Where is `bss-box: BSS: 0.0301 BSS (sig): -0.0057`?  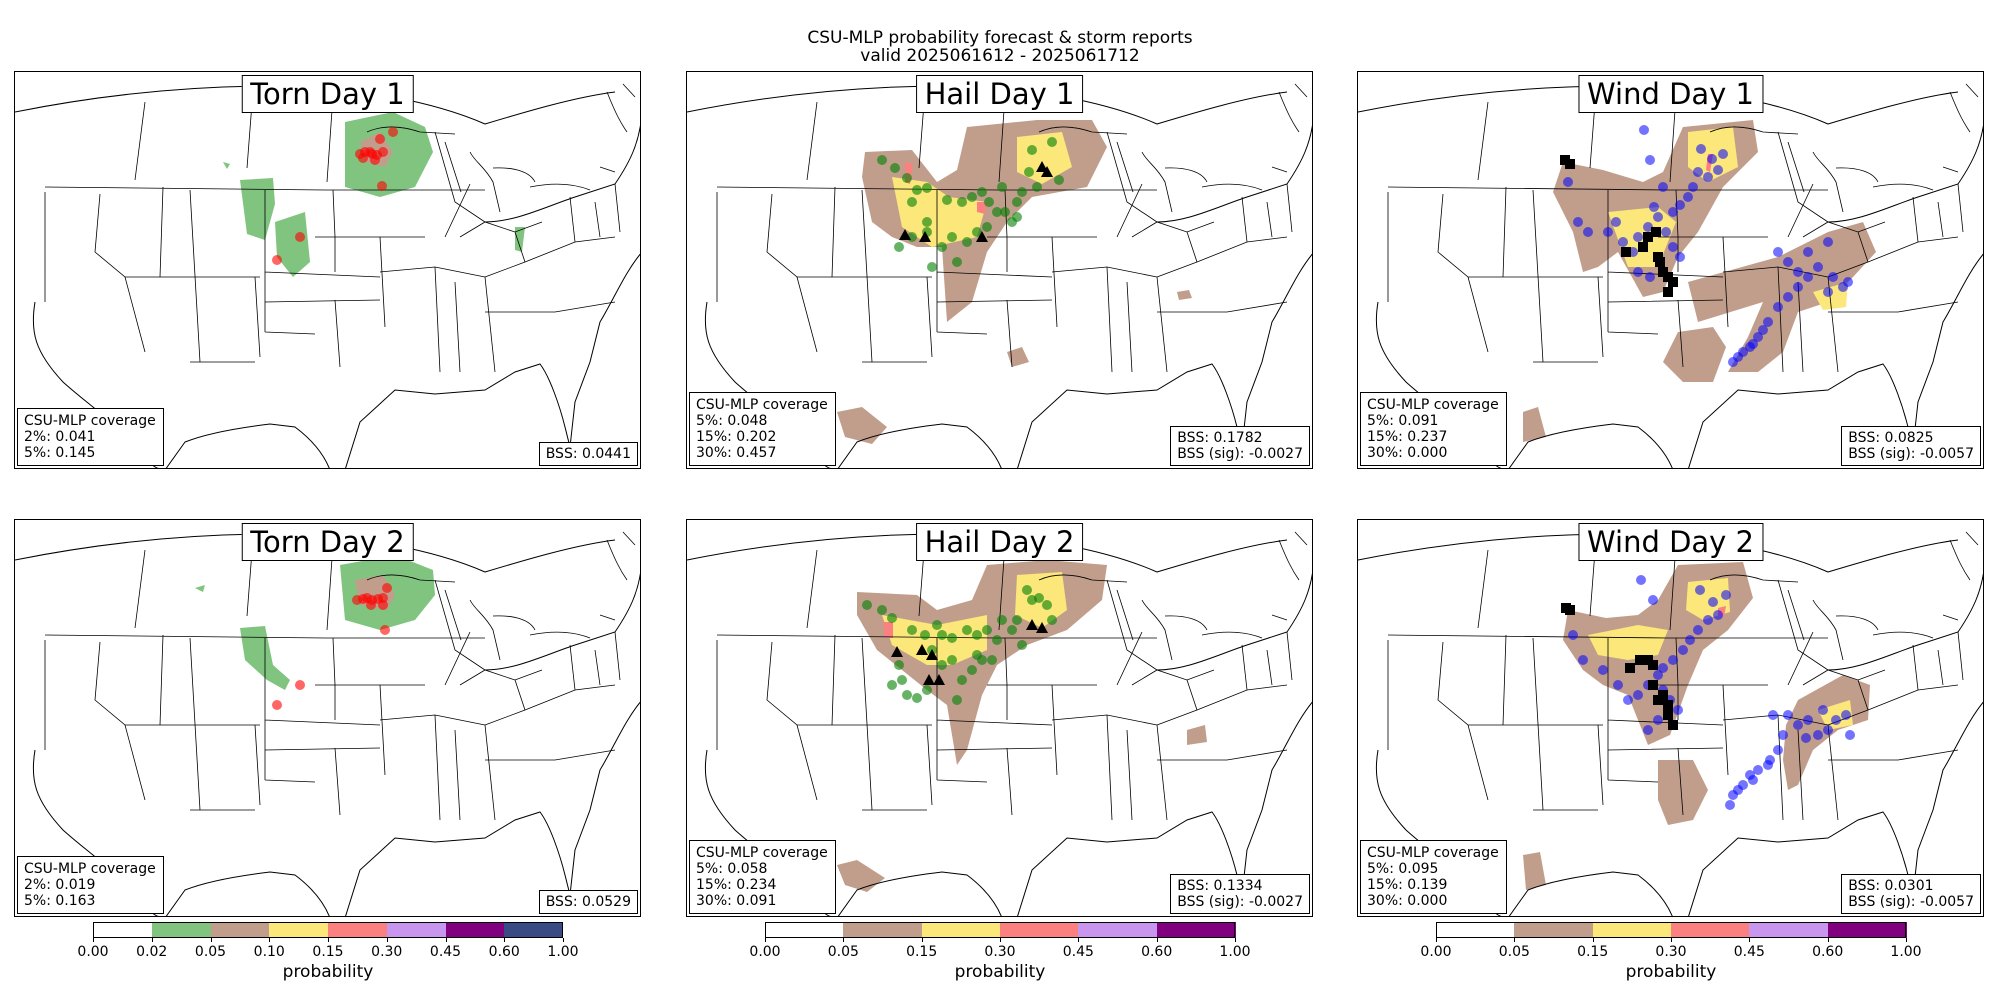 bss-box: BSS: 0.0301 BSS (sig): -0.0057 is located at coordinates (1911, 894).